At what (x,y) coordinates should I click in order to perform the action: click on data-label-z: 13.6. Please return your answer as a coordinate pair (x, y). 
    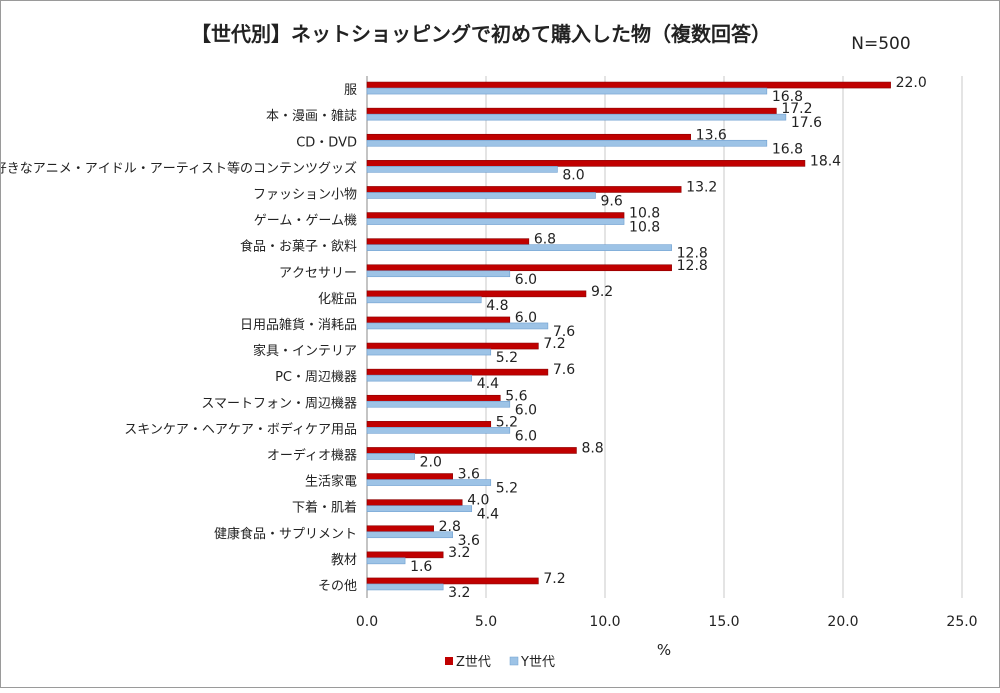
    Looking at the image, I should click on (711, 135).